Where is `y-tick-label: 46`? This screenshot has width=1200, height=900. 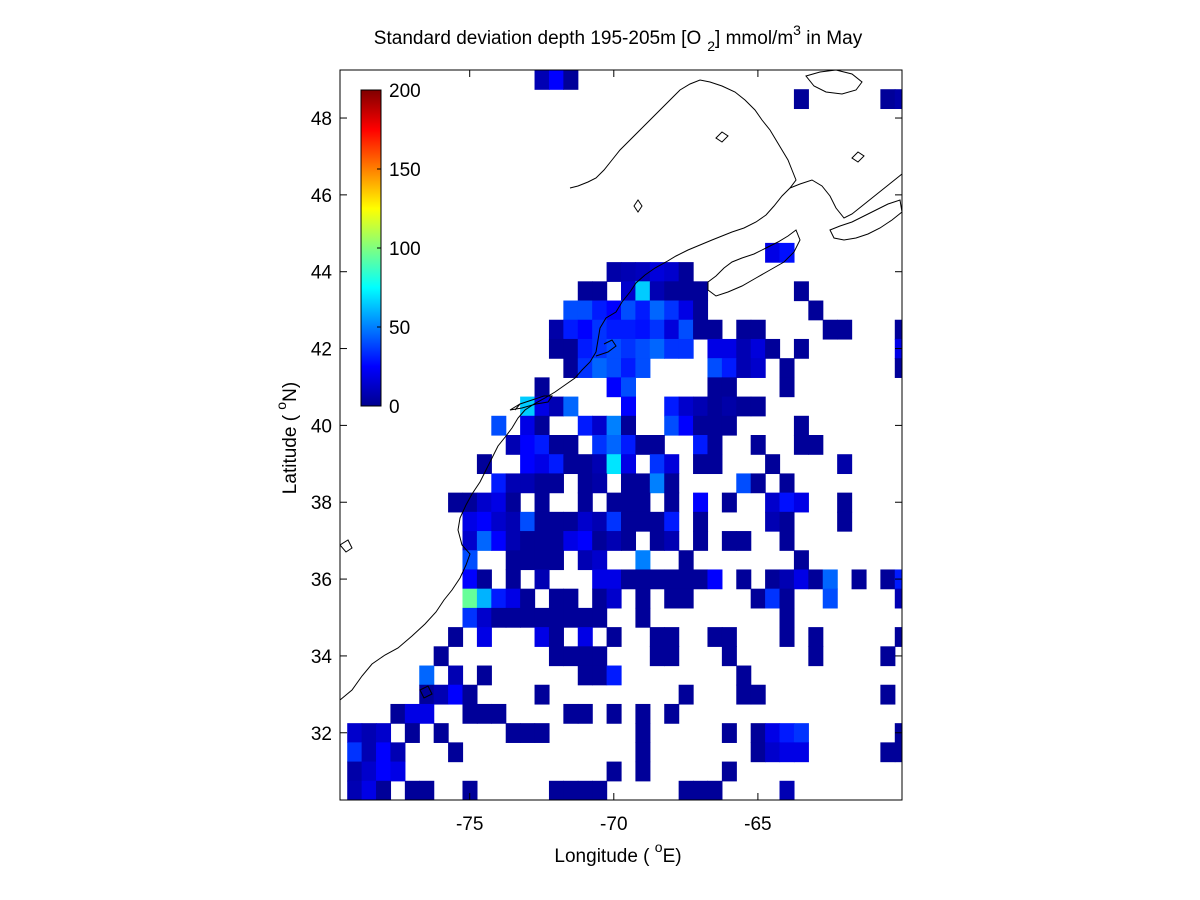
y-tick-label: 46 is located at coordinates (321, 196).